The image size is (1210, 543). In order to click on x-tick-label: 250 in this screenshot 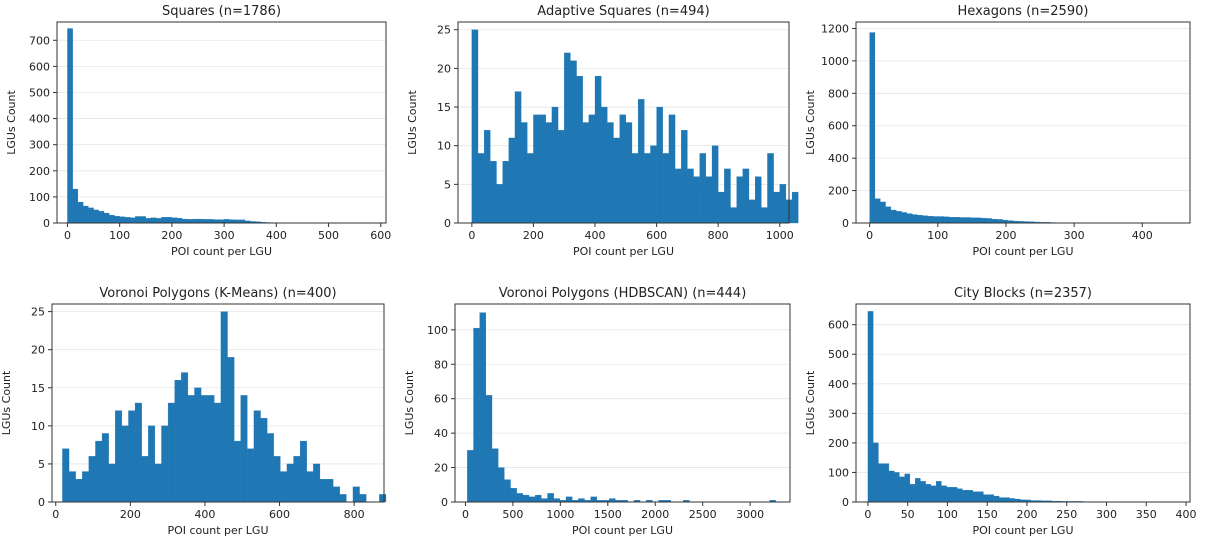, I will do `click(1066, 514)`.